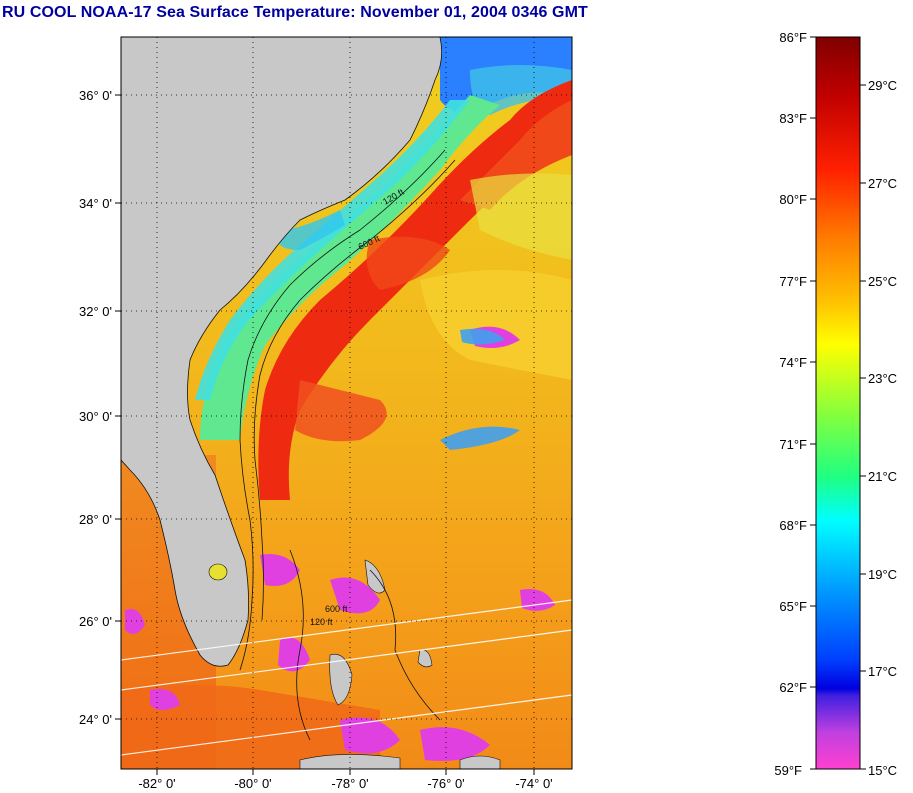 The width and height of the screenshot is (913, 793). What do you see at coordinates (788, 770) in the screenshot?
I see `scale-f-59: 59°F` at bounding box center [788, 770].